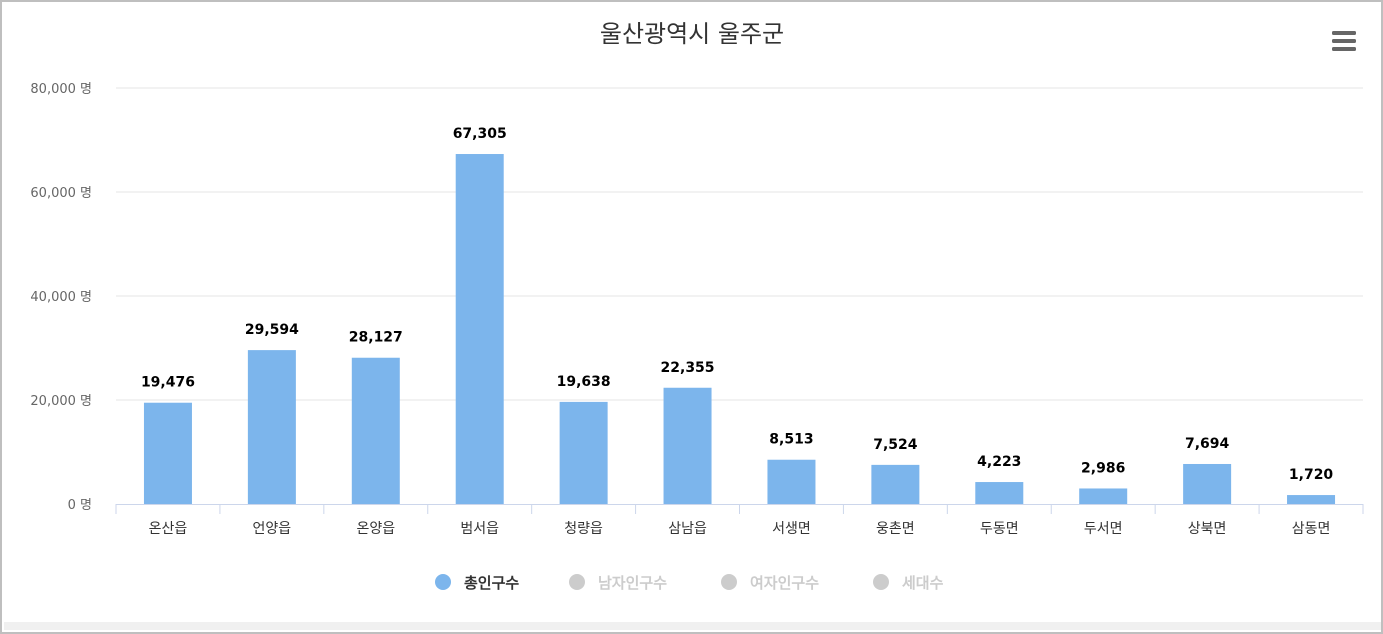  What do you see at coordinates (692, 34) in the screenshot?
I see `chart-title: 울산광역시 울주군` at bounding box center [692, 34].